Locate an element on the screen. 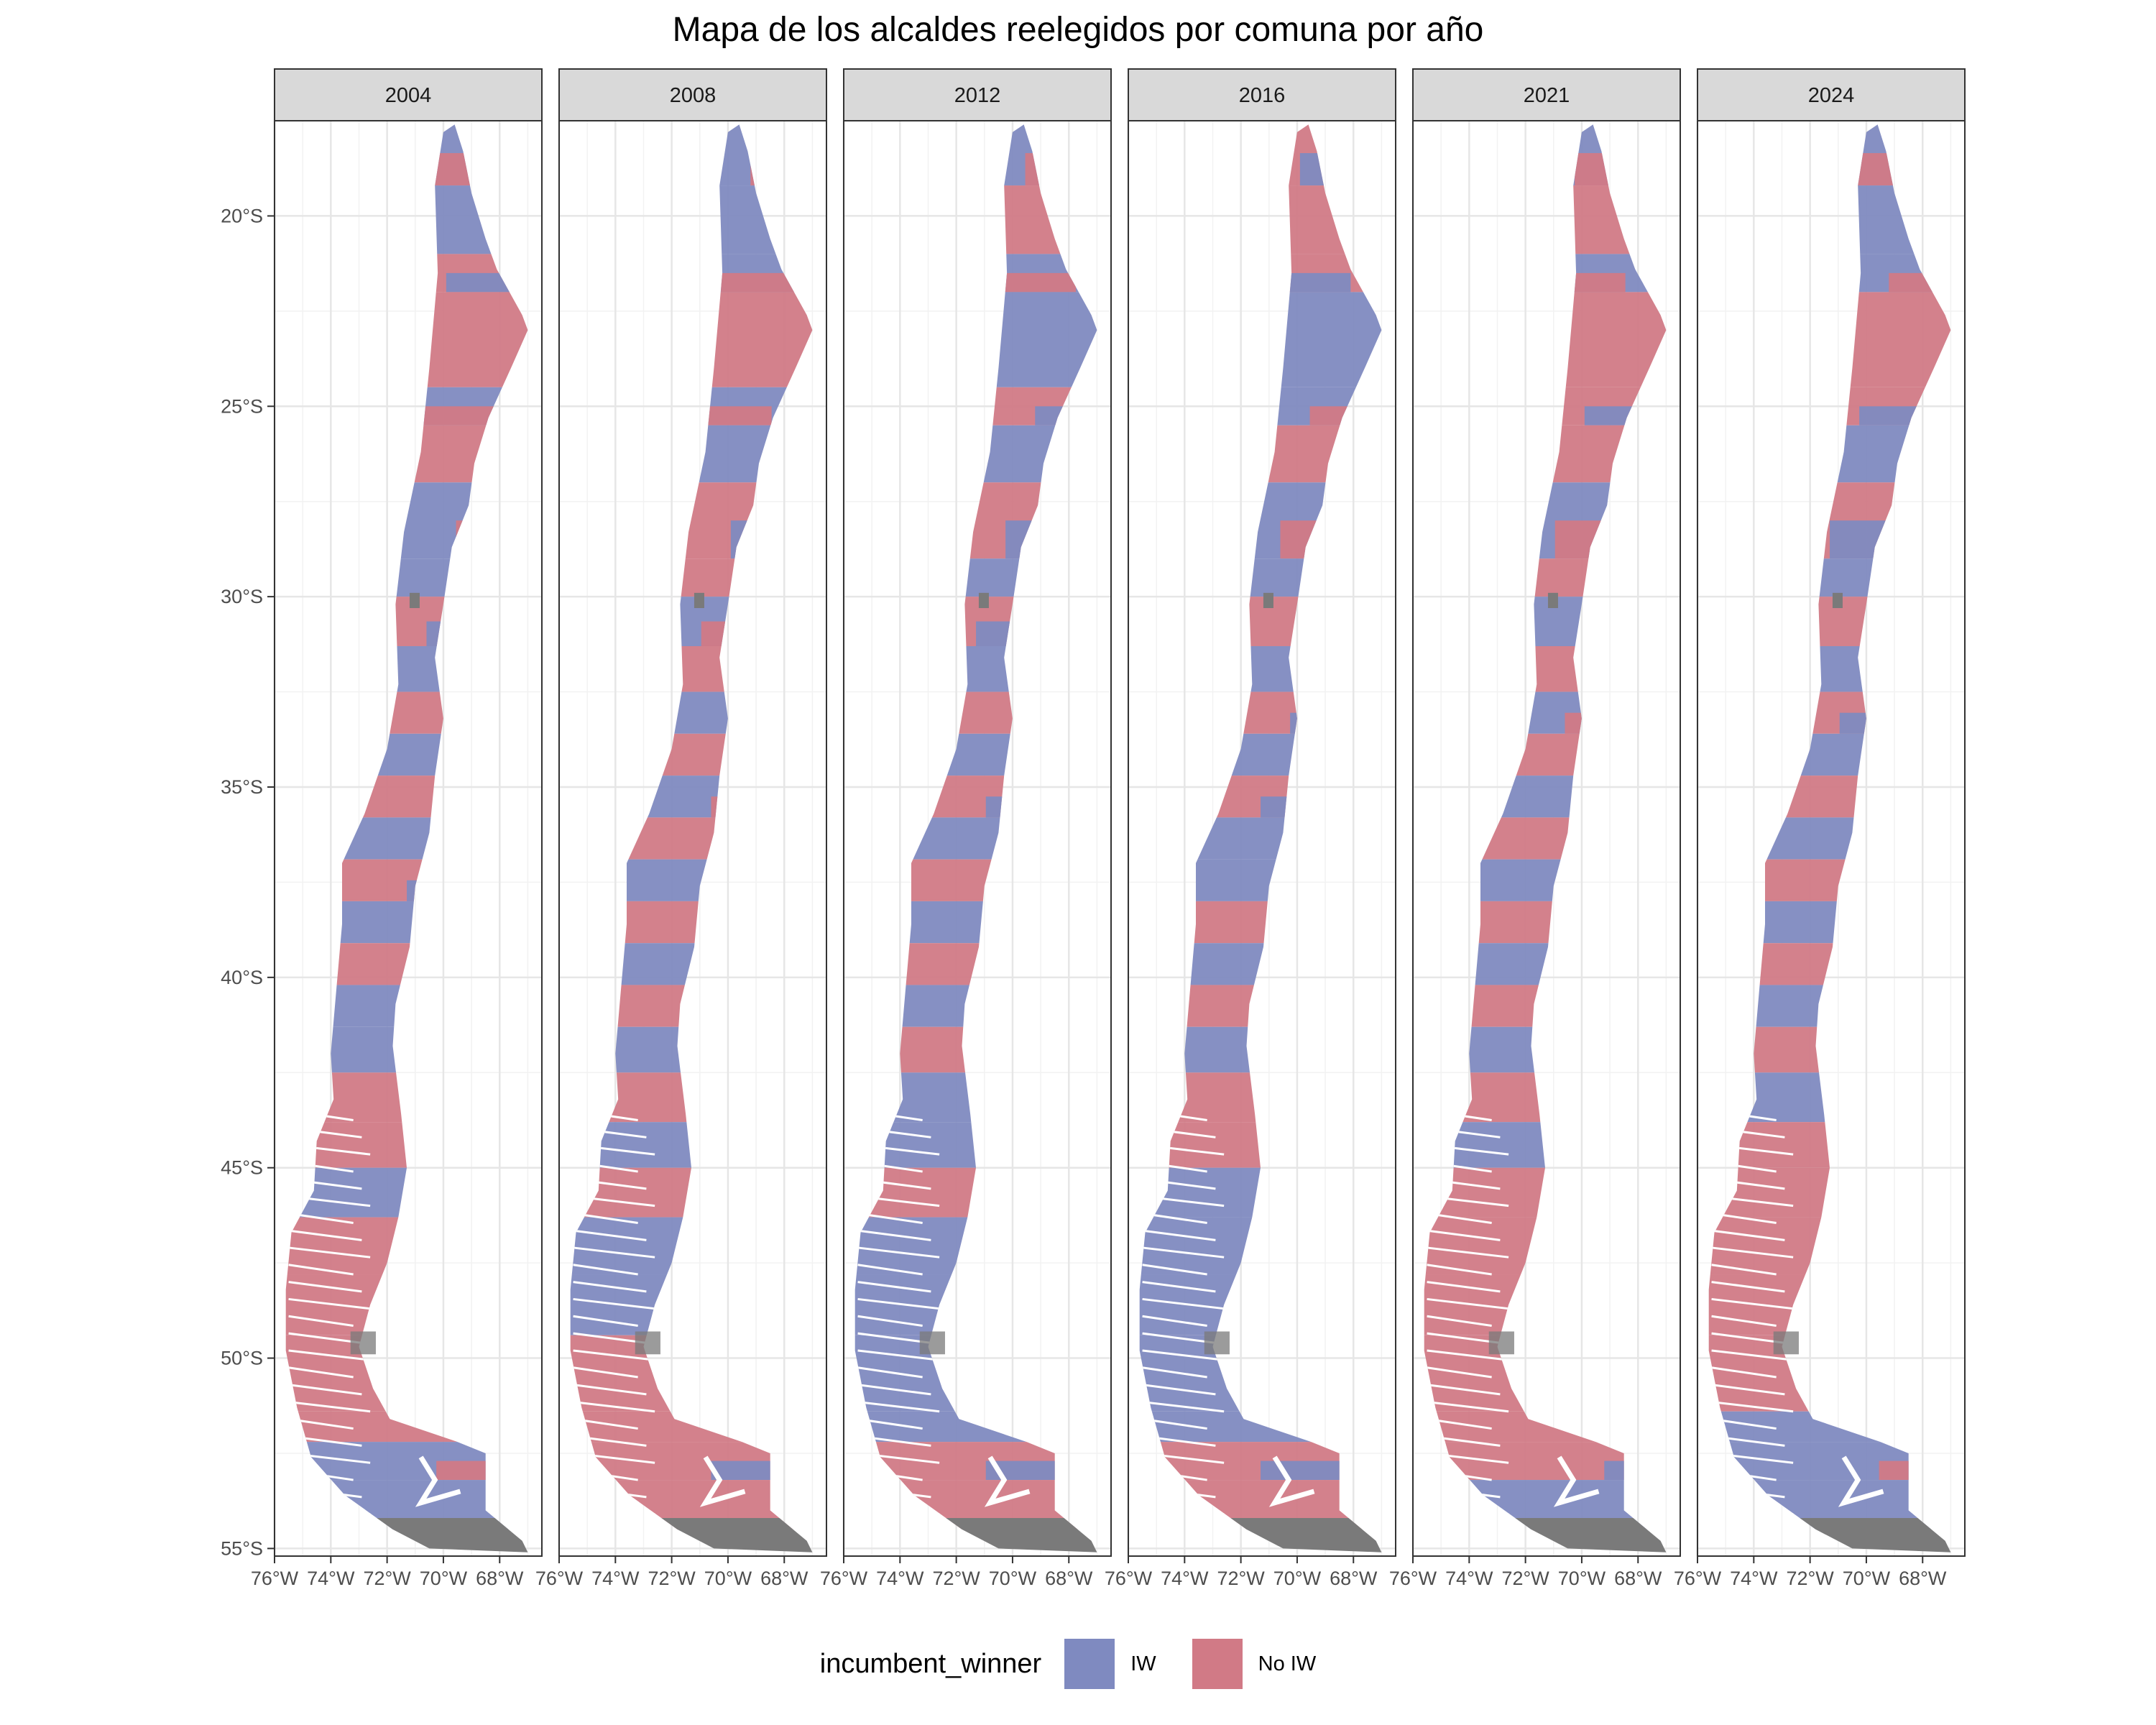 Image resolution: width=2156 pixels, height=1725 pixels. strip-label-2016: 2016 is located at coordinates (1262, 95).